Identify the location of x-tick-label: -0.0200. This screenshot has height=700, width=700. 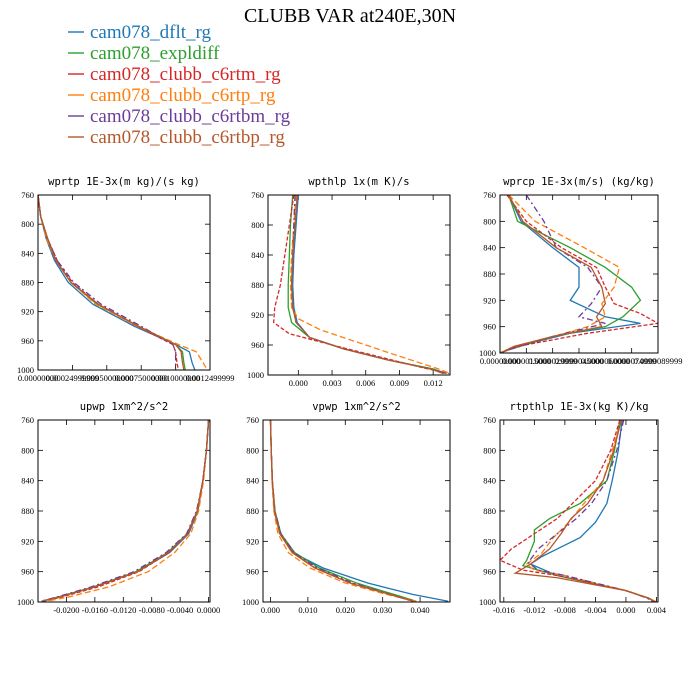
(66, 610).